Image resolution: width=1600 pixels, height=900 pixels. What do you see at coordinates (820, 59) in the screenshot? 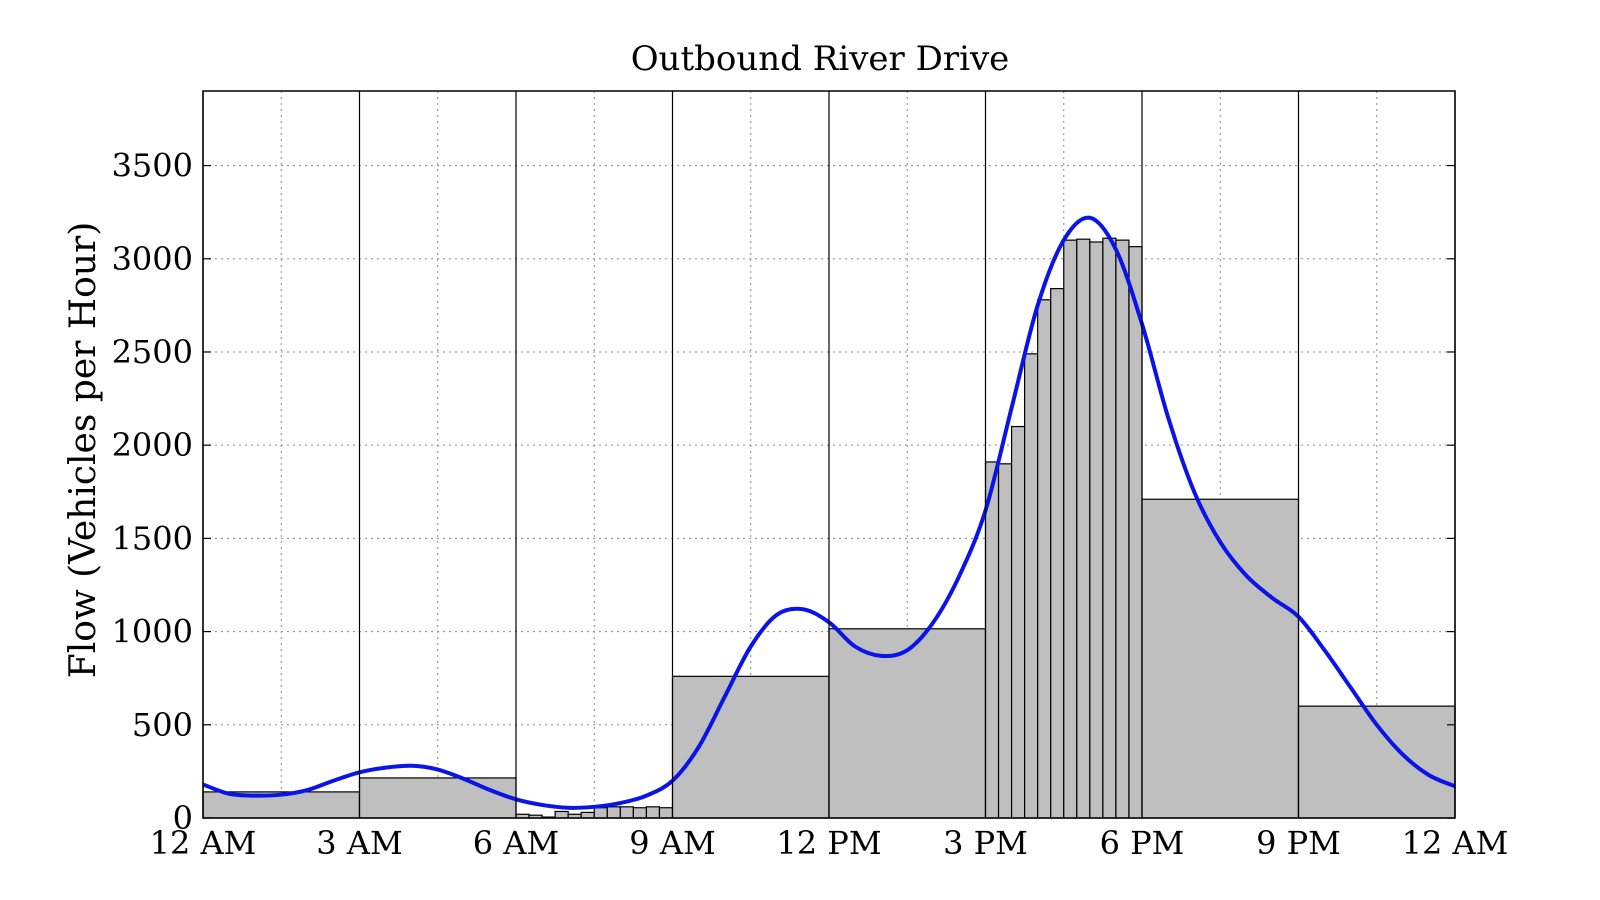
I see `chart-title: Outbound River Drive` at bounding box center [820, 59].